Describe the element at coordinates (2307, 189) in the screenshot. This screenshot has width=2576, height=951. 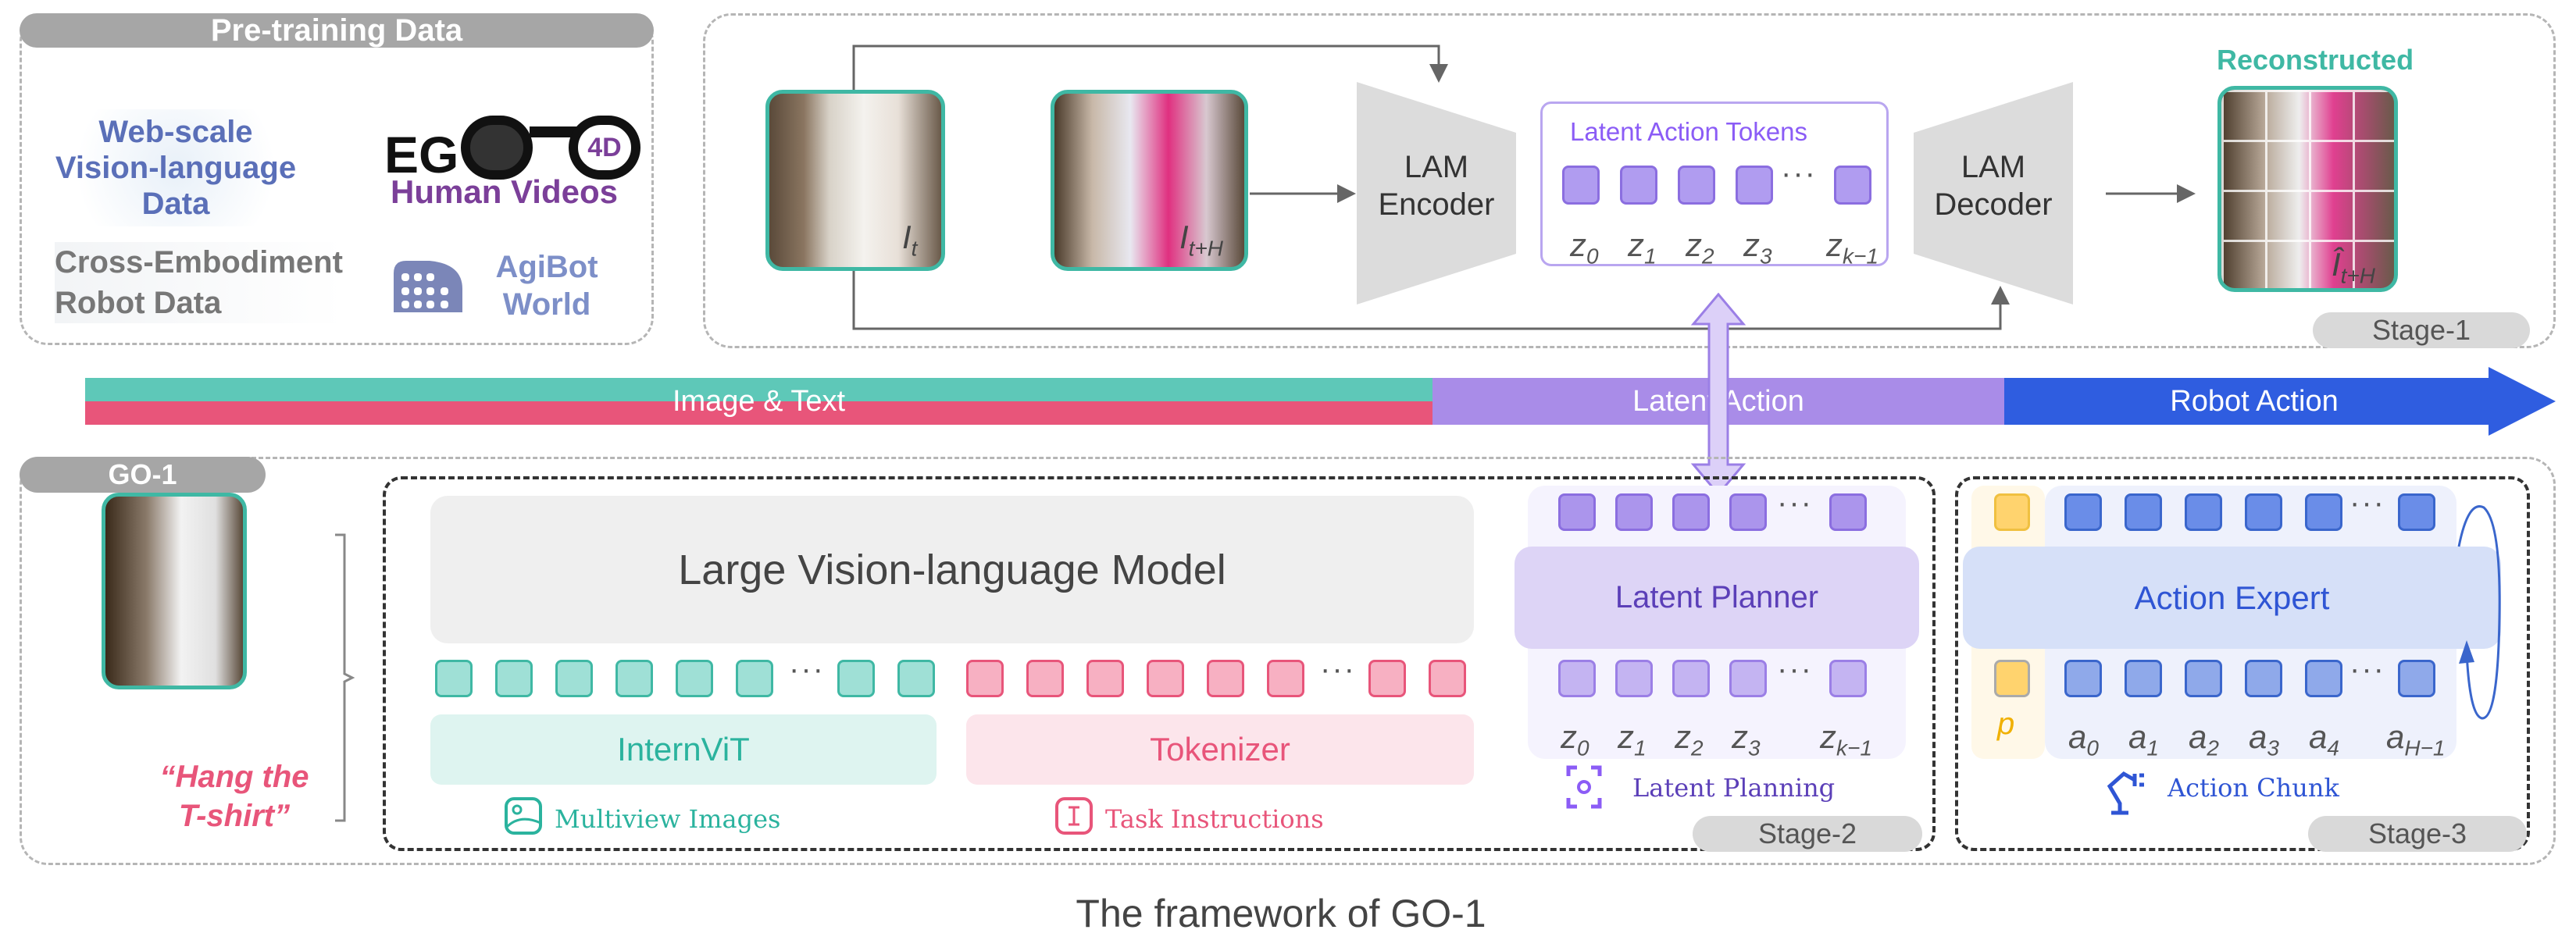
I see `reconstructed-image` at that location.